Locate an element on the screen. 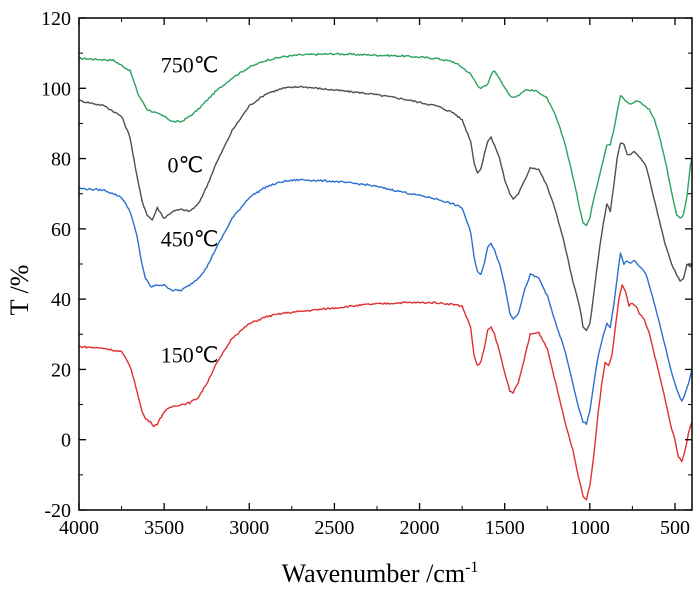 The height and width of the screenshot is (594, 700). x-tick-label: 1000 is located at coordinates (590, 528).